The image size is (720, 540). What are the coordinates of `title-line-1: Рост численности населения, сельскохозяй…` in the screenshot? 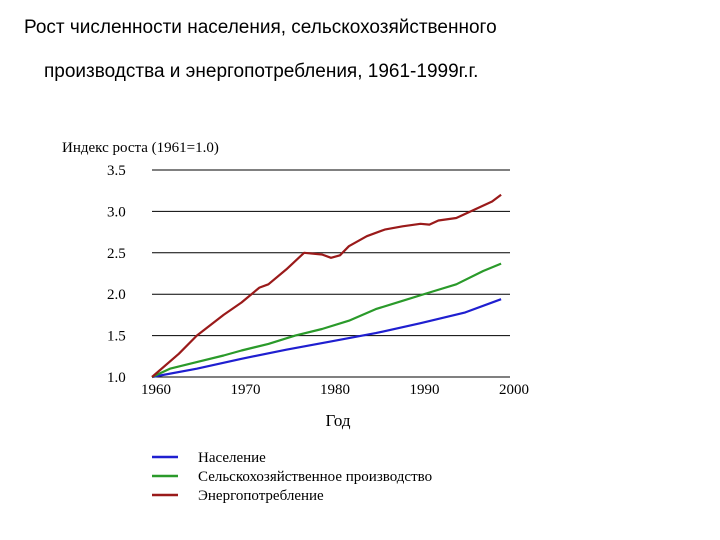 It's located at (260, 27).